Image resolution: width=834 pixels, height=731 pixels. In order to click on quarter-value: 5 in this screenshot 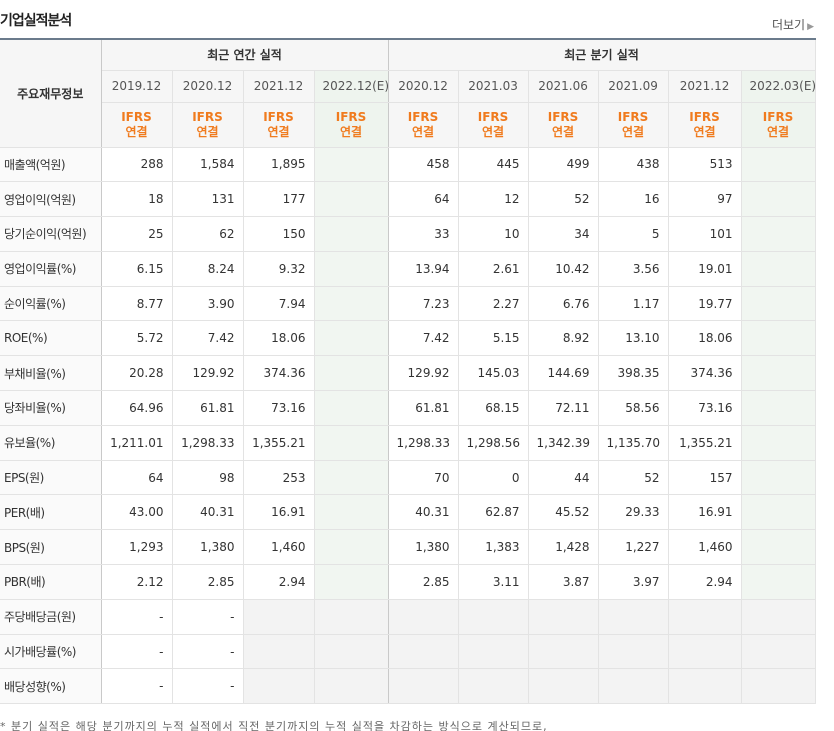, I will do `click(633, 234)`.